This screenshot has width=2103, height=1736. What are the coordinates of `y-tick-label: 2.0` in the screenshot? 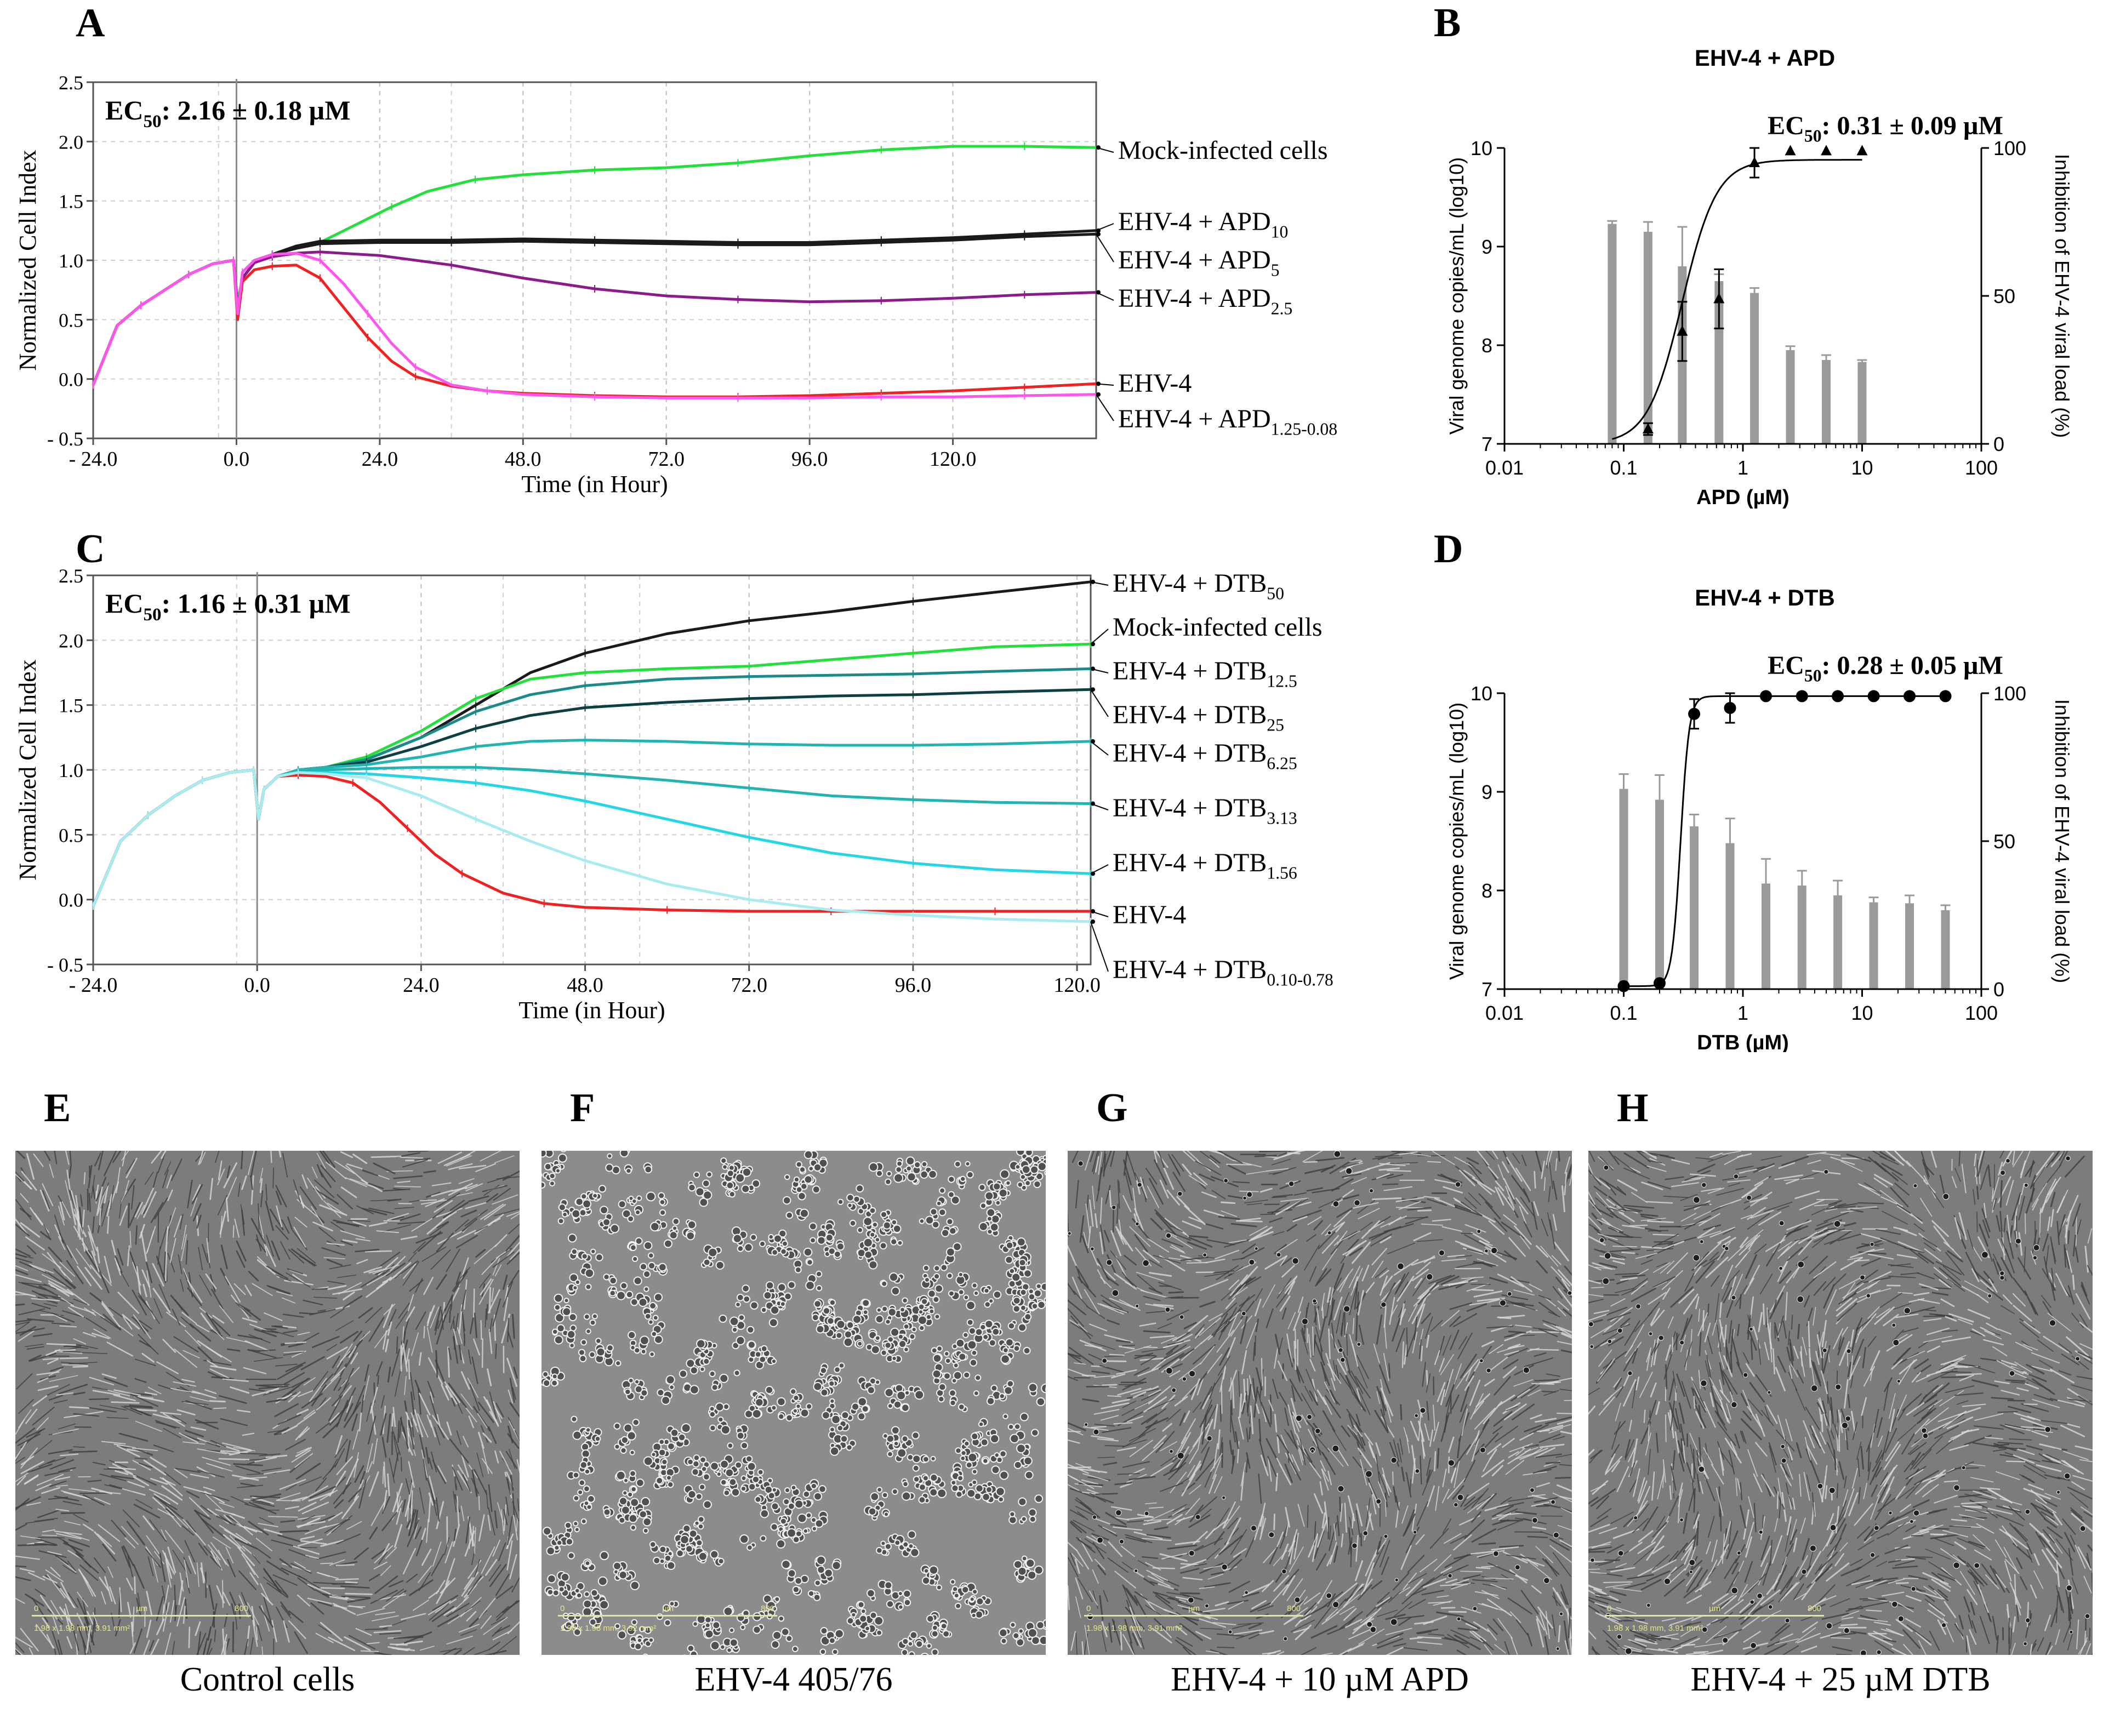 It's located at (71, 142).